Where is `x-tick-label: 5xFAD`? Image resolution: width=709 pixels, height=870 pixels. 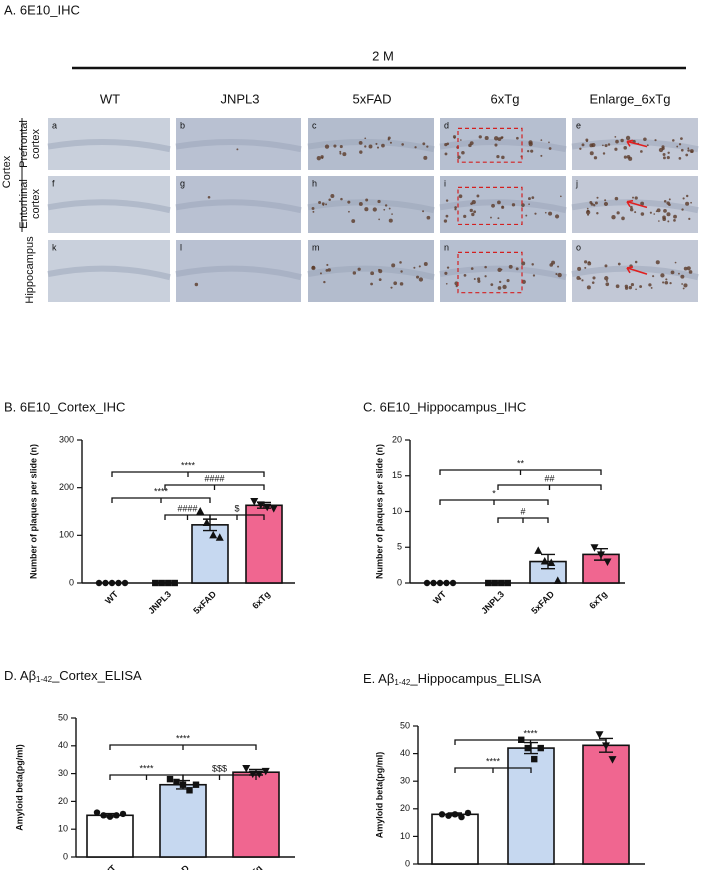
x-tick-label: 5xFAD is located at coordinates (177, 866).